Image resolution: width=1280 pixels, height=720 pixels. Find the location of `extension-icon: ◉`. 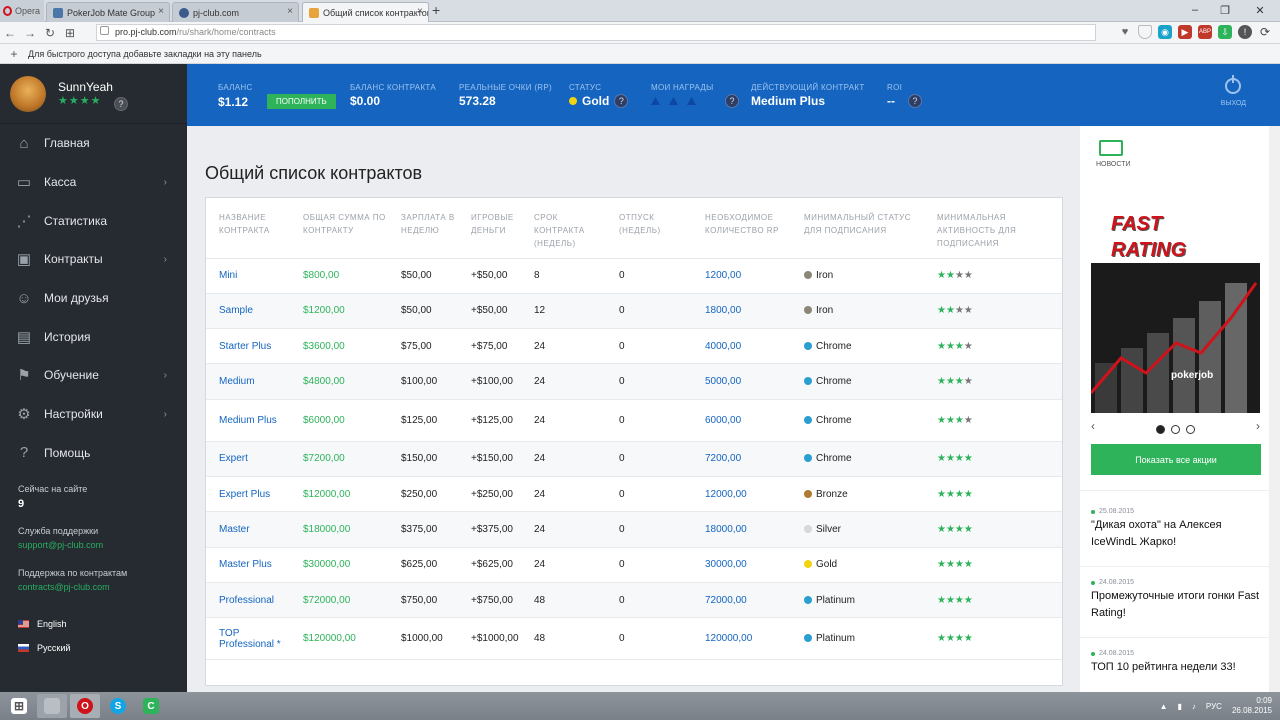

extension-icon: ◉ is located at coordinates (1165, 32).